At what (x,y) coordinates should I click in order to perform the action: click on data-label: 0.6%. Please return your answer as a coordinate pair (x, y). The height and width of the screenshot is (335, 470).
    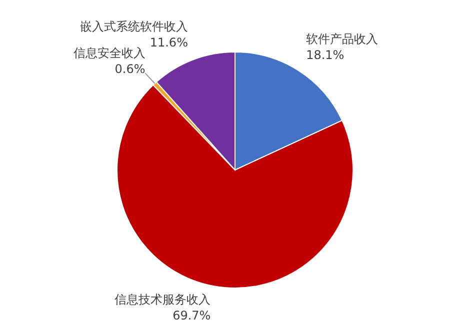
    Looking at the image, I should click on (130, 69).